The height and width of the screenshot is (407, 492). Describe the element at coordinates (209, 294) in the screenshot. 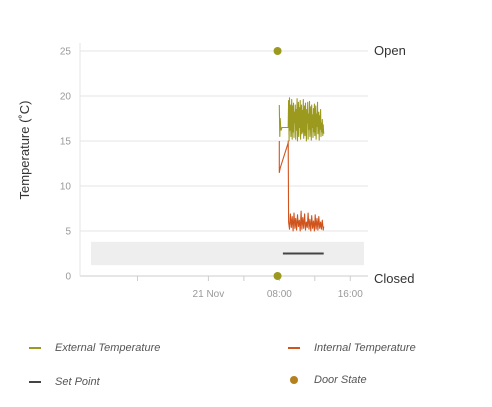

I see `x-tick-label: 21 Nov` at that location.